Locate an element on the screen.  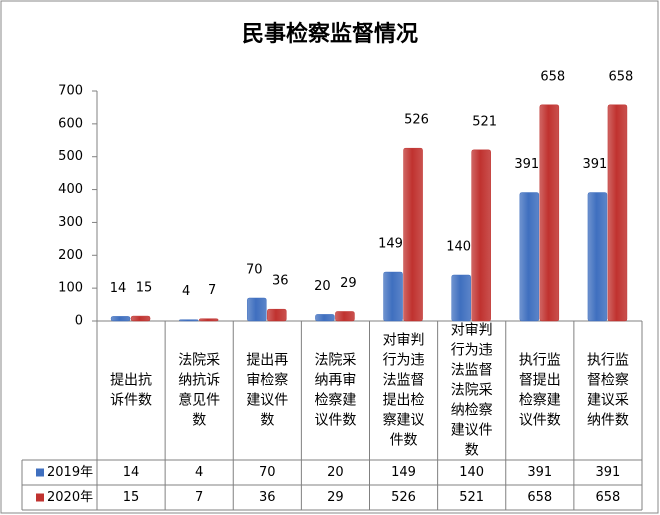
data-label: 20 is located at coordinates (322, 286).